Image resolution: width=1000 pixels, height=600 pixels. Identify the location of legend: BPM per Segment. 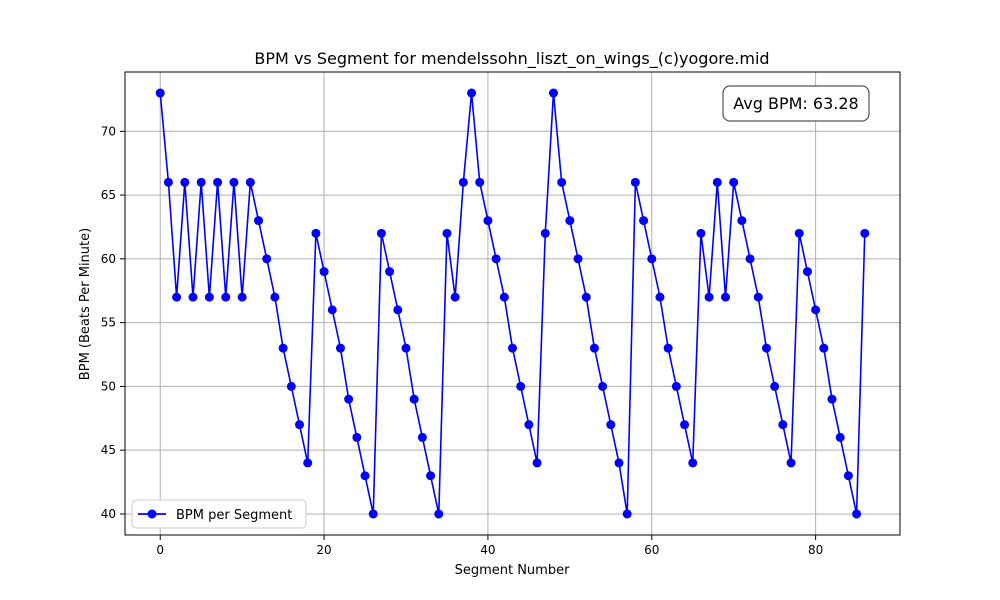
(219, 514).